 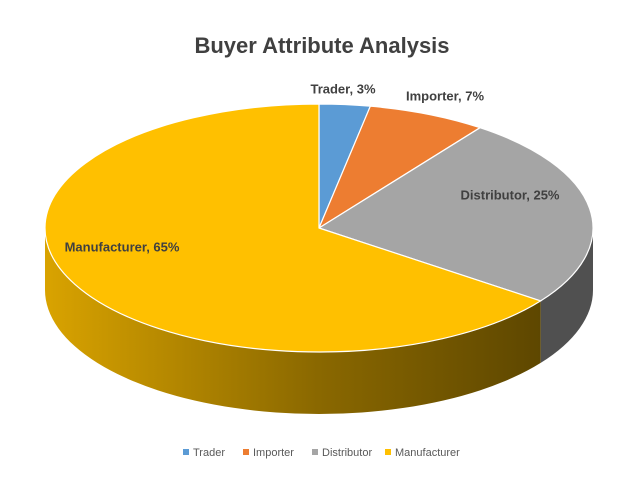 What do you see at coordinates (445, 95) in the screenshot?
I see `data-label: Importer, 7%` at bounding box center [445, 95].